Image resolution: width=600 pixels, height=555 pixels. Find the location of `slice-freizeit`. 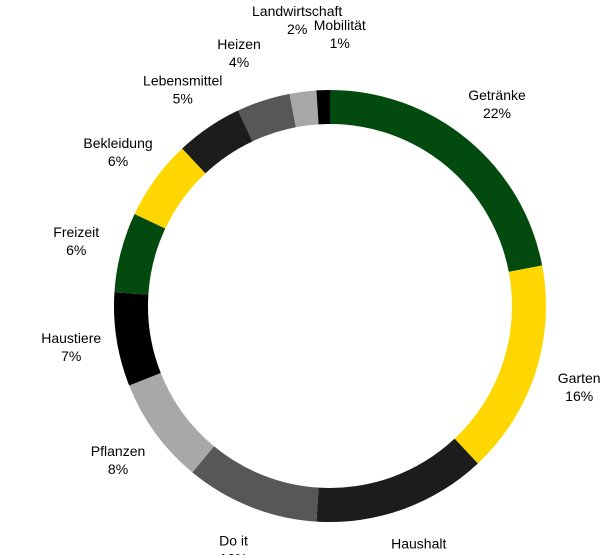

slice-freizeit is located at coordinates (140, 254).